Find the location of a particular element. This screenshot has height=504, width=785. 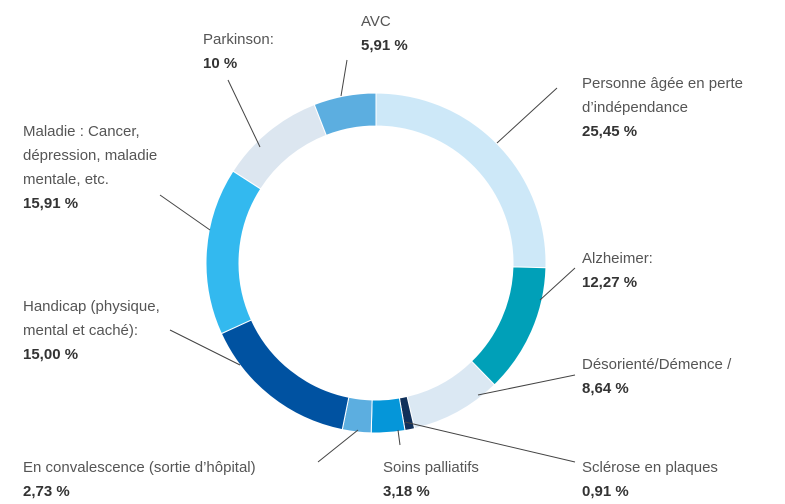

category-label: En convalescence (sortie d’hôpital) is located at coordinates (139, 467).